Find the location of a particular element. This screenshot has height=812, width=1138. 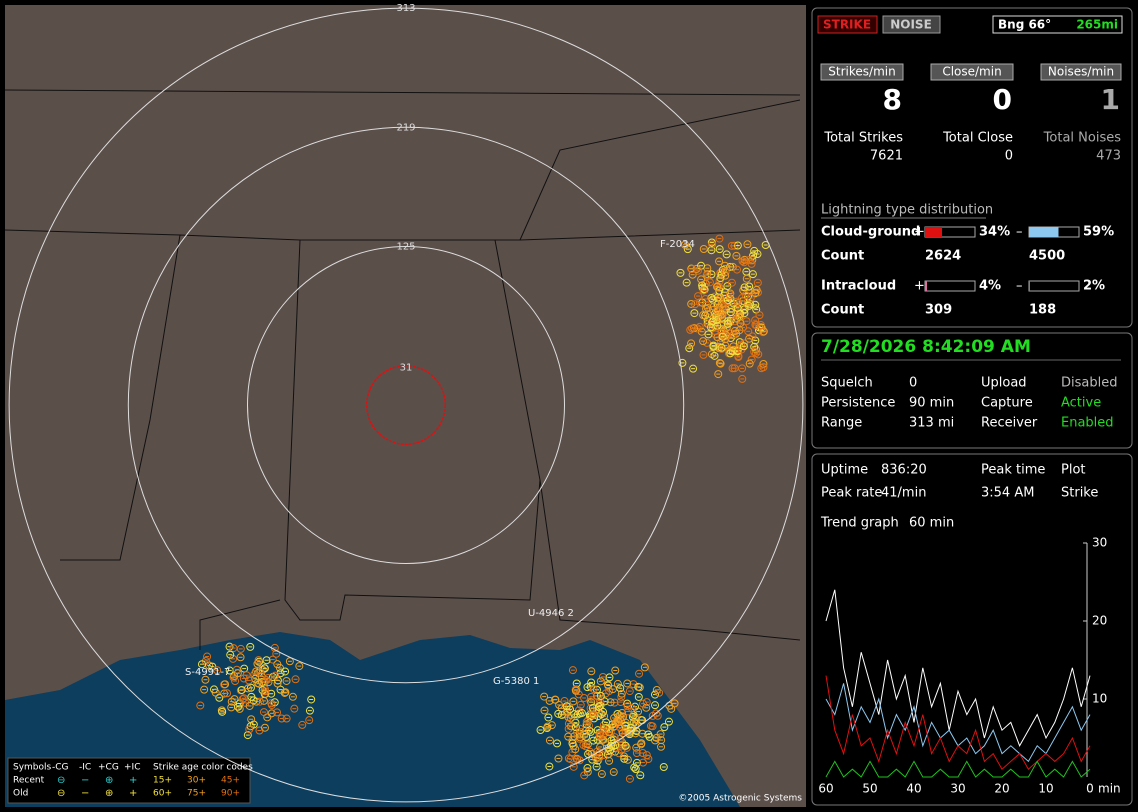

percent-bar is located at coordinates (926, 286).